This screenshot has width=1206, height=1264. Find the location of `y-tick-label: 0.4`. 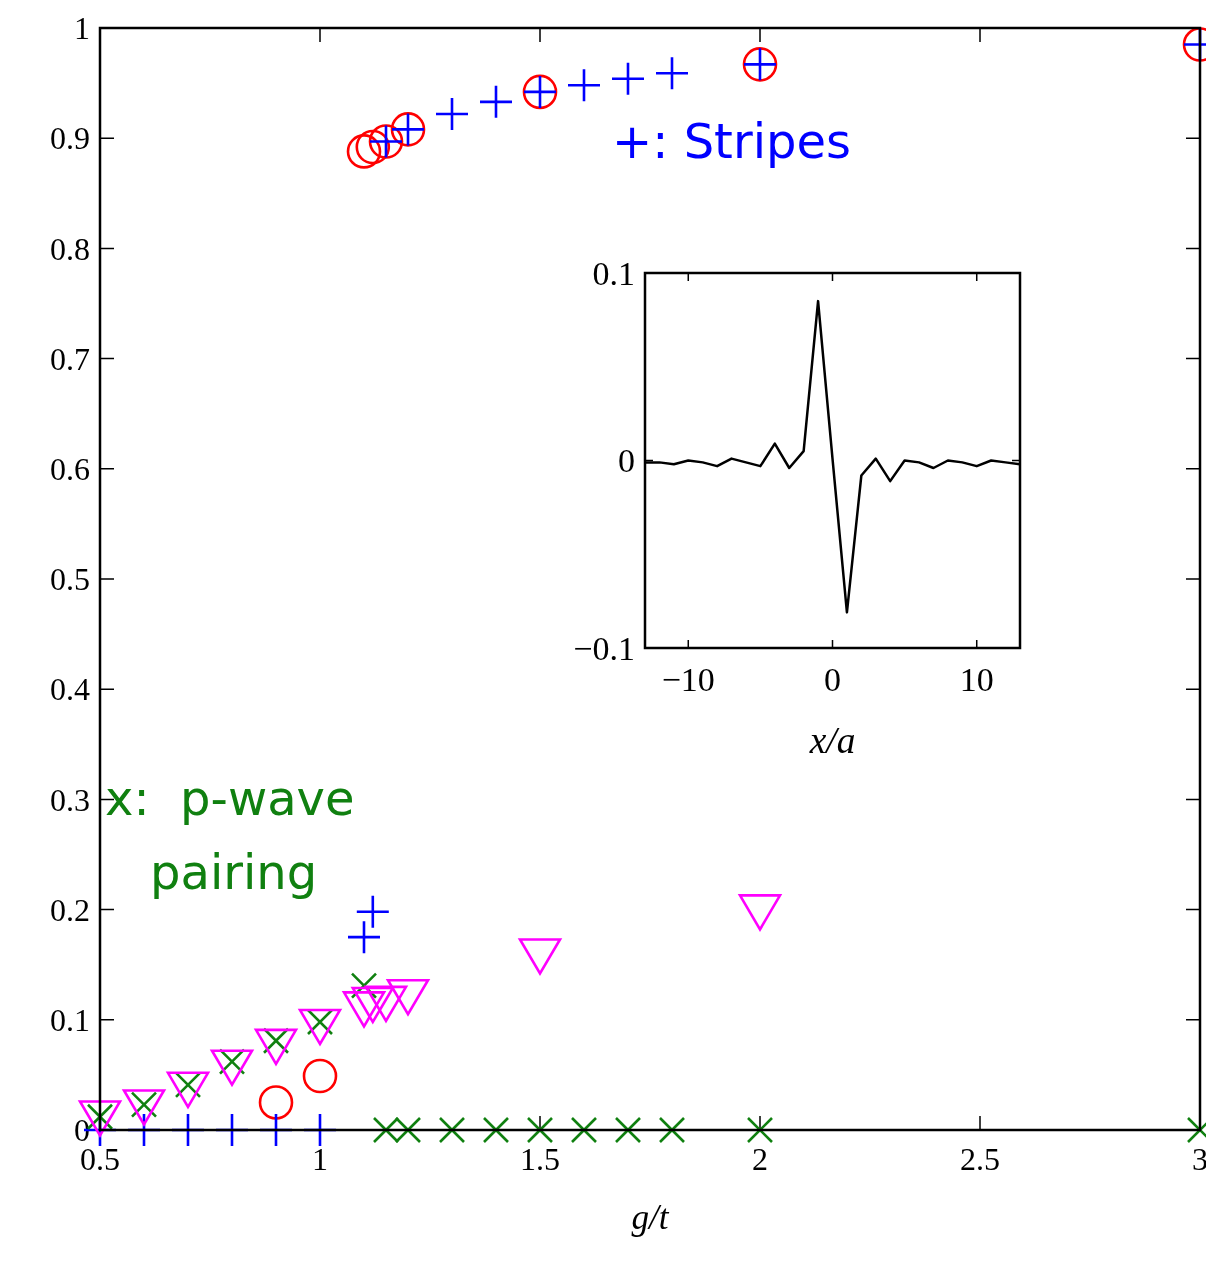

y-tick-label: 0.4 is located at coordinates (70, 689).